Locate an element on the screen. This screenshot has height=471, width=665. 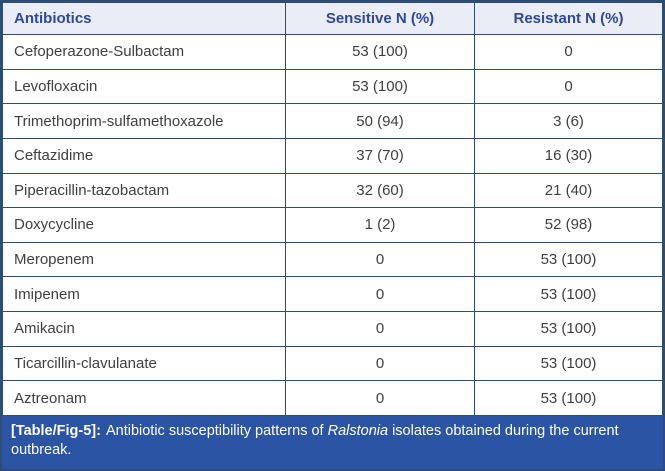
sensitive-value-cell: 37 (70) is located at coordinates (380, 155).